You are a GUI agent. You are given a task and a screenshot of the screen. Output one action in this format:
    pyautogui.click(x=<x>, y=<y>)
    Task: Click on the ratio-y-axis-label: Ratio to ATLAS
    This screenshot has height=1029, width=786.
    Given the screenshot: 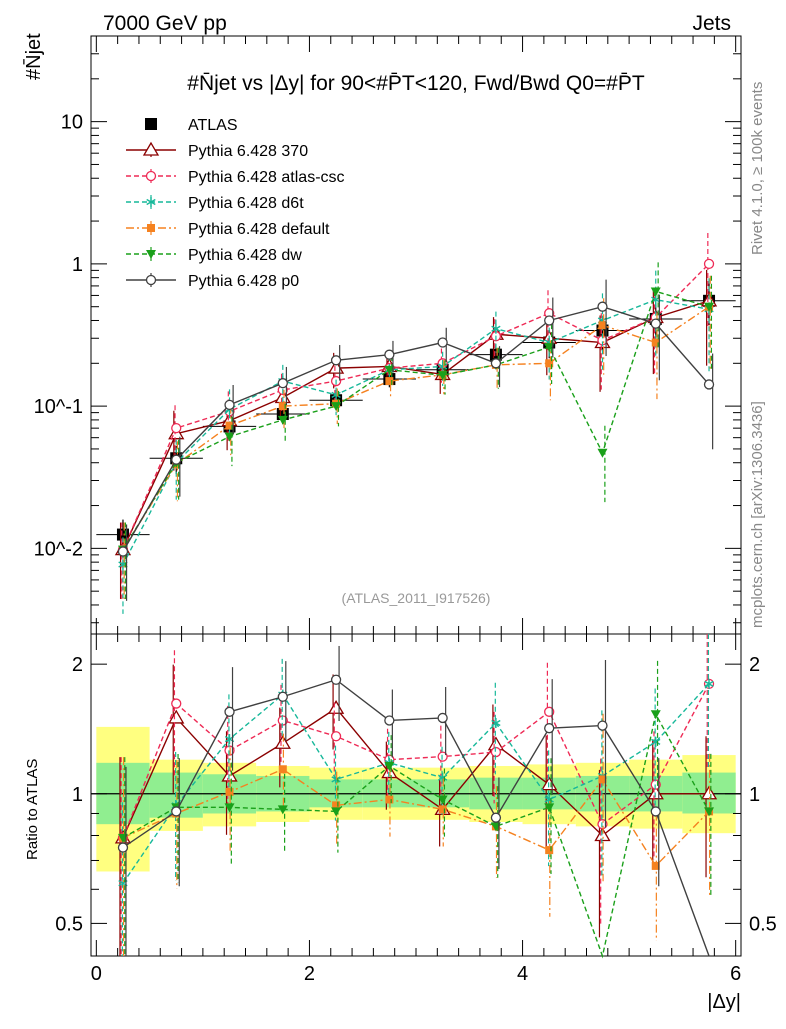 What is the action you would take?
    pyautogui.click(x=32, y=809)
    